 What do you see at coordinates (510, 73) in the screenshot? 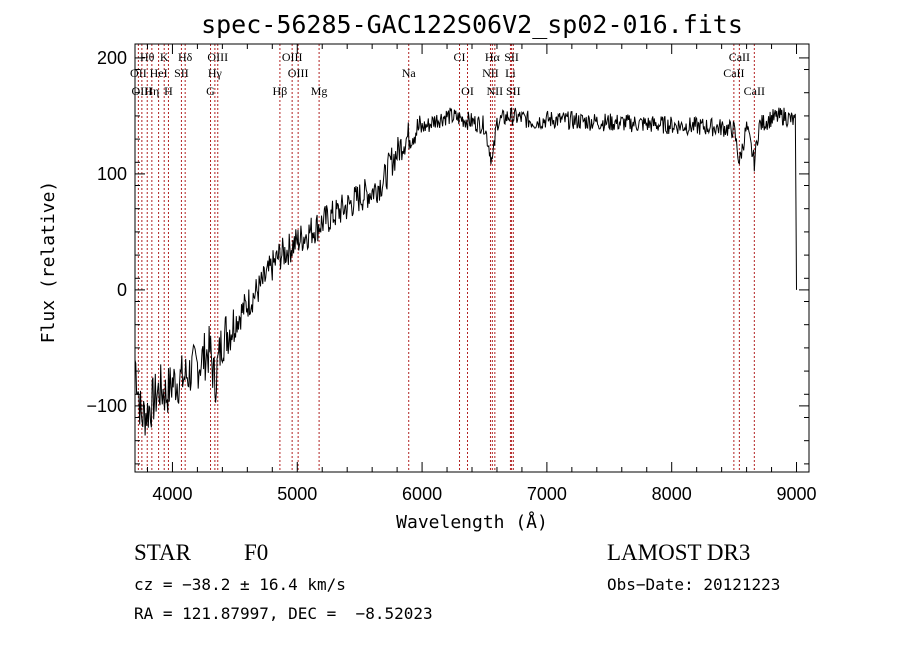
I see `spectral-line-label: Li` at bounding box center [510, 73].